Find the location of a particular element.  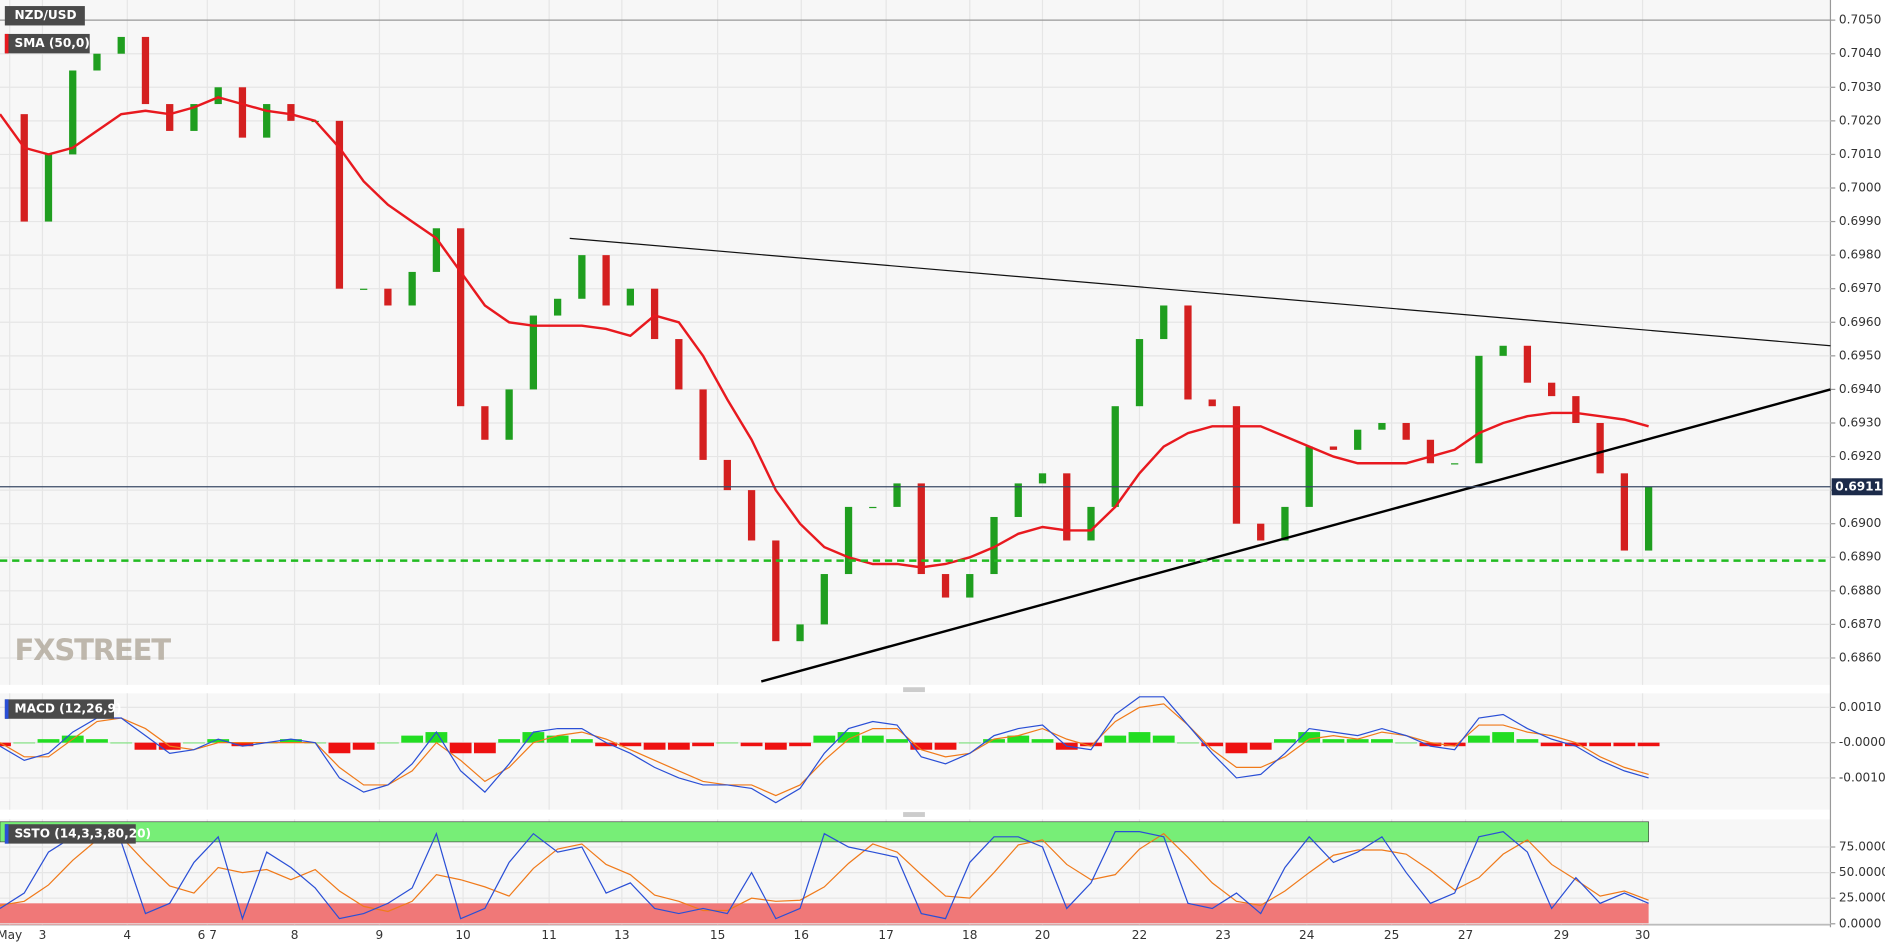

x-tick-label: 3 is located at coordinates (43, 935).